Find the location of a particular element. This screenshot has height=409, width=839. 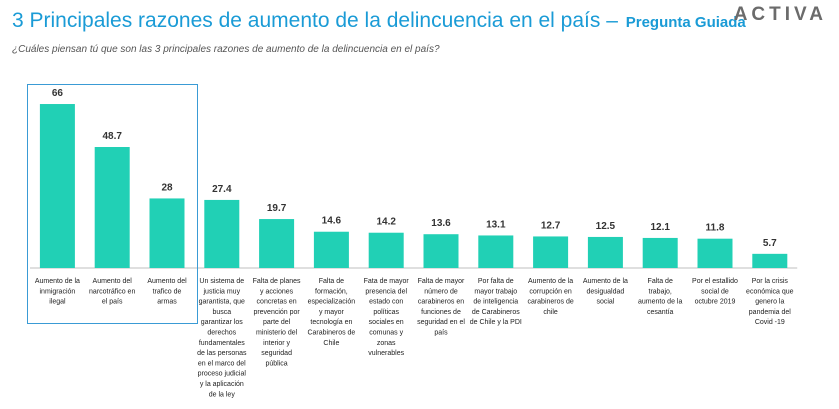

data-label: 19.7 is located at coordinates (277, 208).